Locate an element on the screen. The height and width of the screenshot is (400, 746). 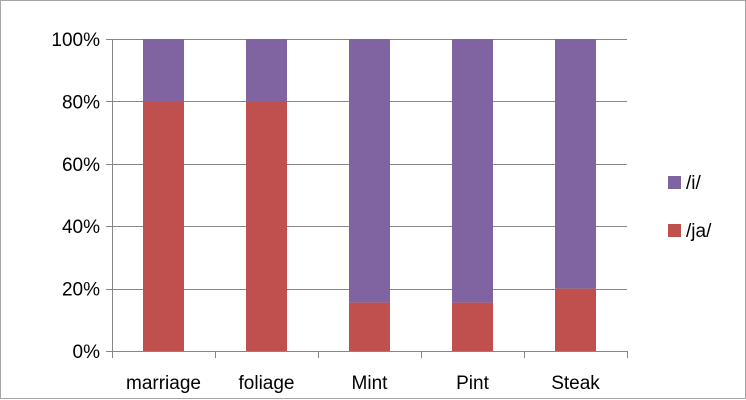
y-tick-label: 80% is located at coordinates (81, 102).